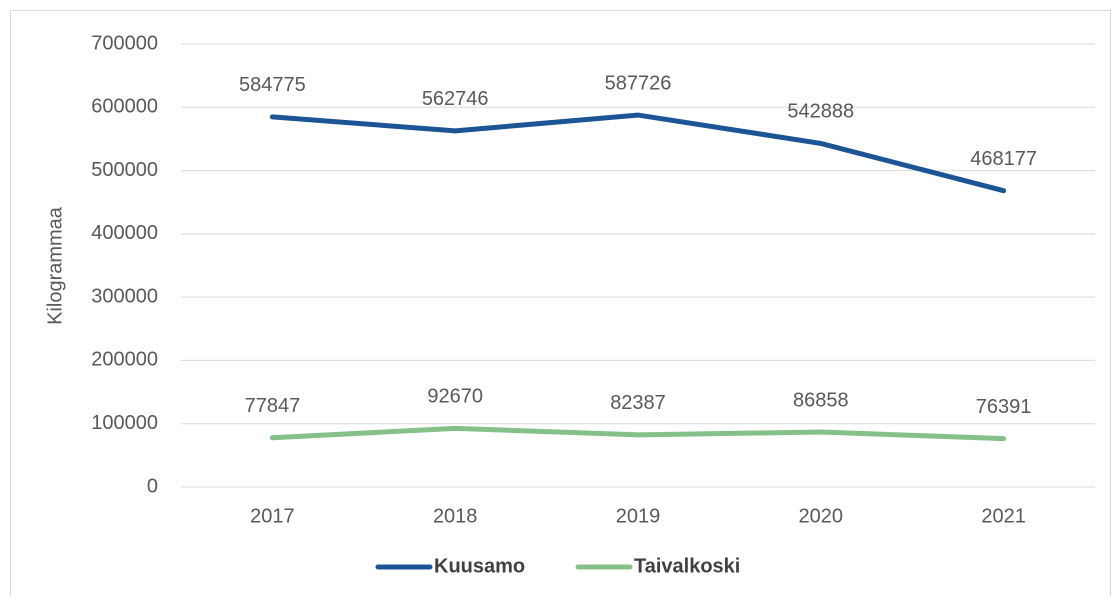  I want to click on data-label: 76391, so click(1004, 407).